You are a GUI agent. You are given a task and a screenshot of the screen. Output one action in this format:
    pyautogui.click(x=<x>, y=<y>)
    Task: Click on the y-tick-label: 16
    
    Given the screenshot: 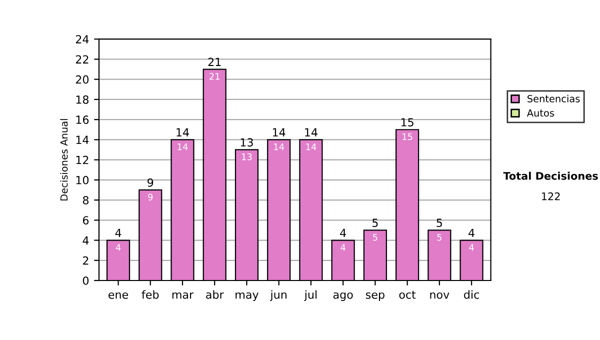 What is the action you would take?
    pyautogui.click(x=82, y=120)
    